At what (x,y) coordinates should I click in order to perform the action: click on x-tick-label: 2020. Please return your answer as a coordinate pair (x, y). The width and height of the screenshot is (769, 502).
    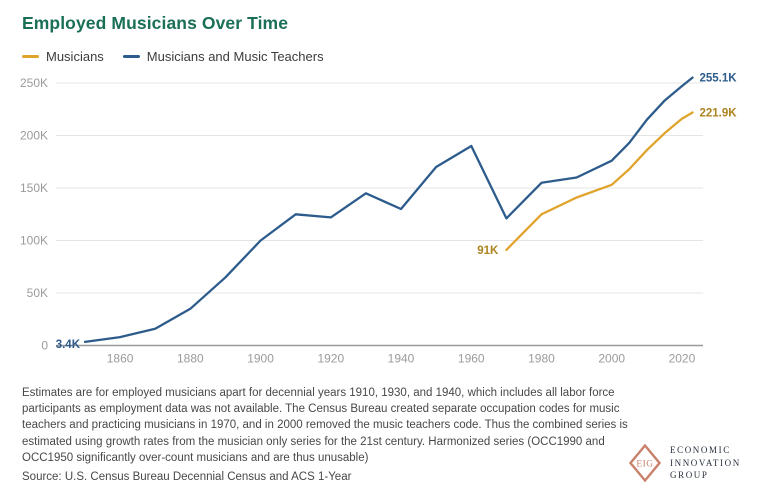
    Looking at the image, I should click on (682, 359).